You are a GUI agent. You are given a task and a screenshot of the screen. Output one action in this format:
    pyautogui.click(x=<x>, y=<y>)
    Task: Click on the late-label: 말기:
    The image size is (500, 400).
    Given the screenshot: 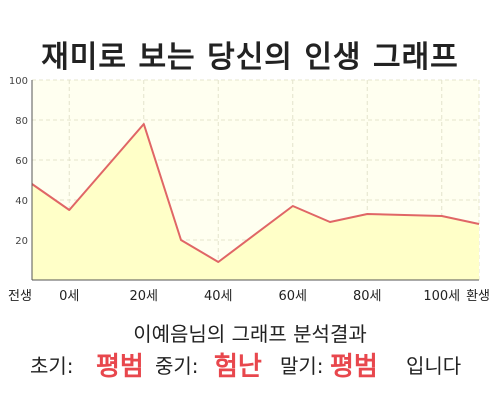 What is the action you would take?
    pyautogui.click(x=302, y=366)
    